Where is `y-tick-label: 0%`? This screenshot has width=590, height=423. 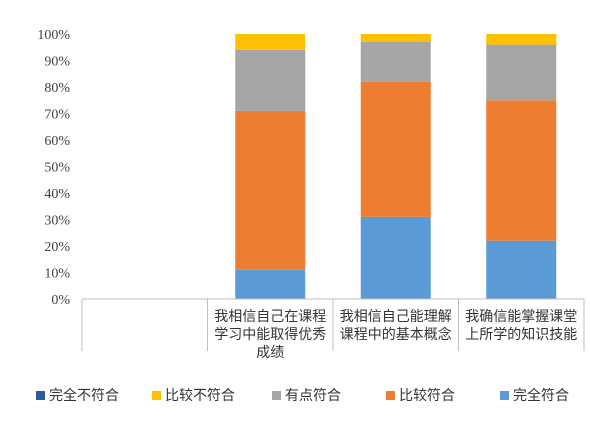 y-tick-label: 0% is located at coordinates (60, 300).